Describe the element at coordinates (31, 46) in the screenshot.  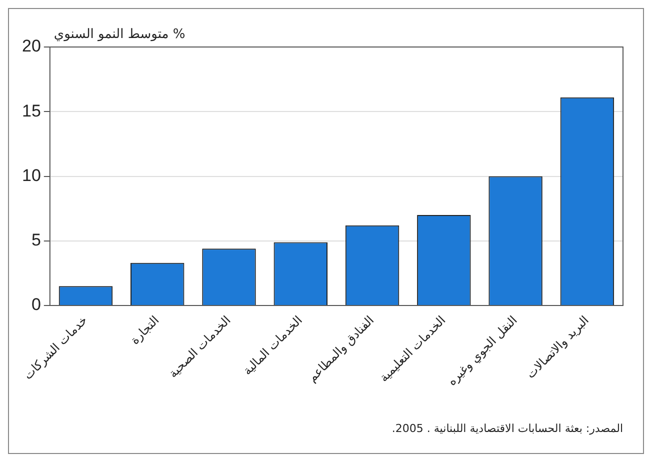
I see `y-tick-label: 20` at that location.